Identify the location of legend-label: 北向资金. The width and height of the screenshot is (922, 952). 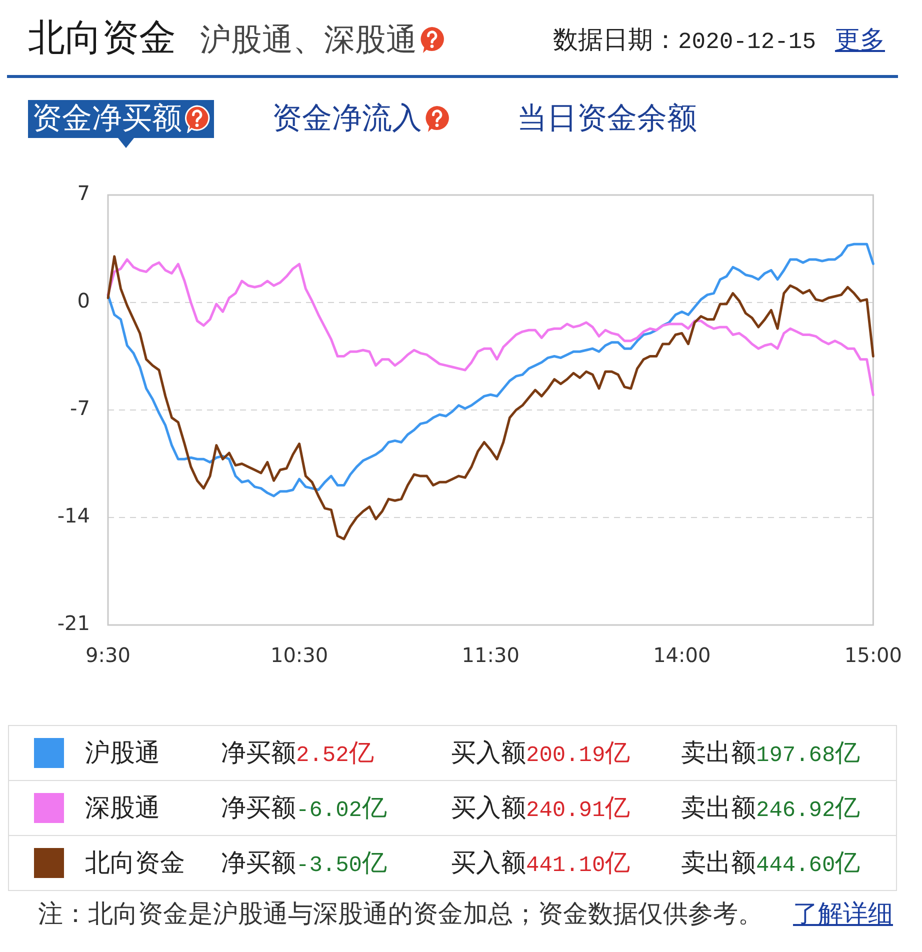
(135, 863).